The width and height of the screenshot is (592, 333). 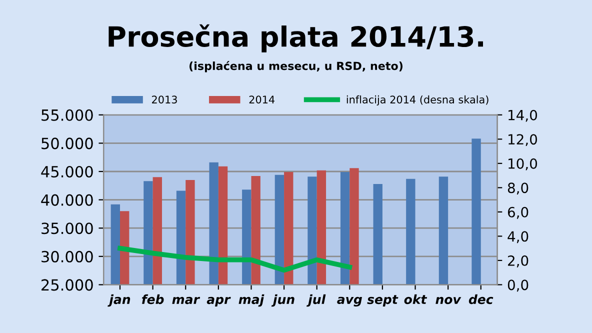 I want to click on y-tick-label: 25.000, so click(x=67, y=285).